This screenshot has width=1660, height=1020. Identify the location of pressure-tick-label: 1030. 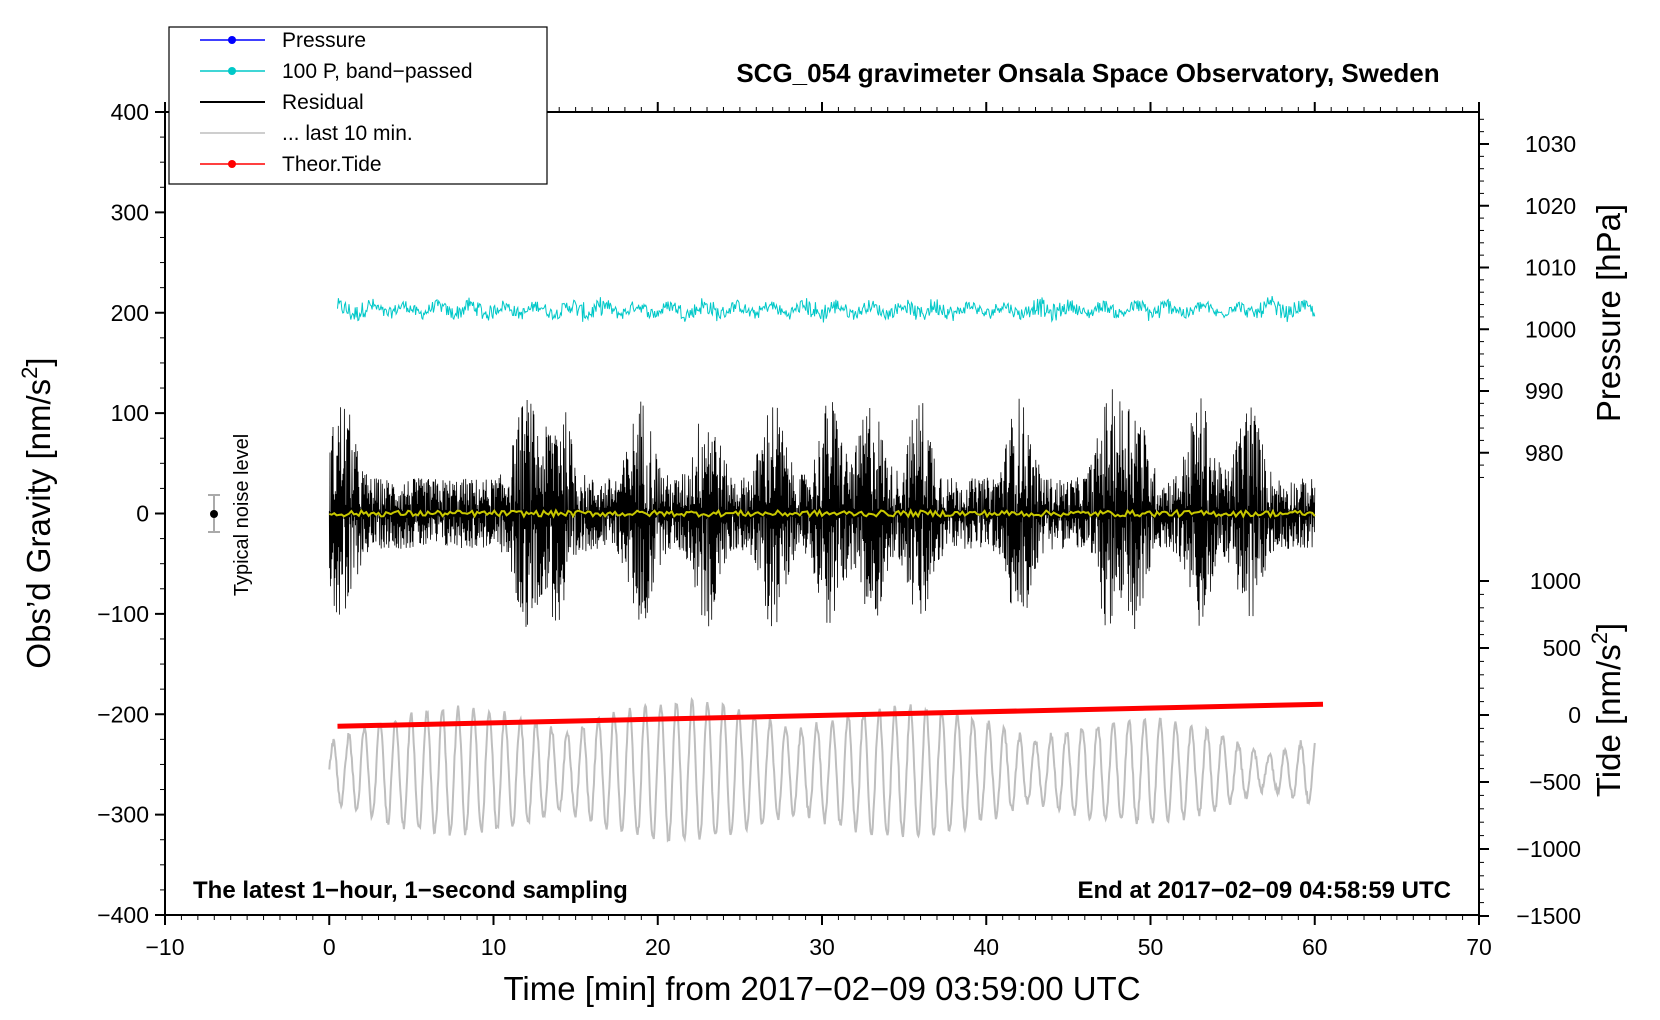
(1550, 144).